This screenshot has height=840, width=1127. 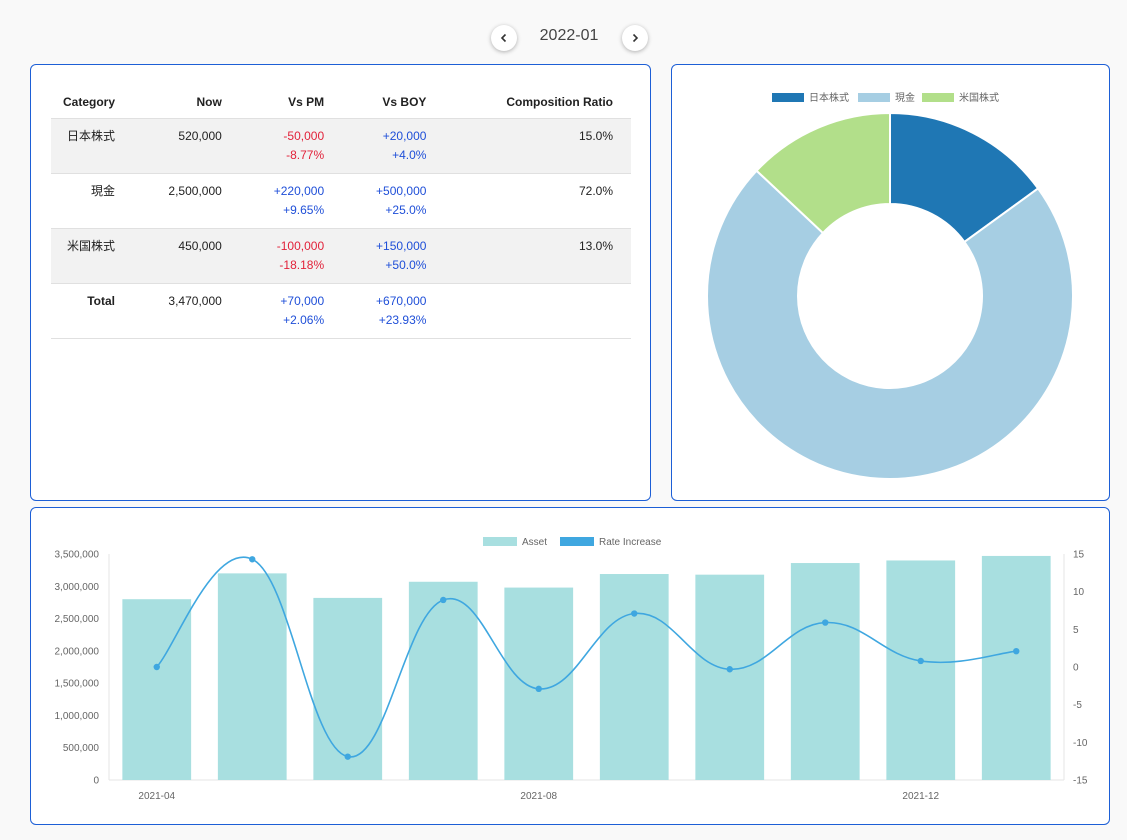 What do you see at coordinates (92, 201) in the screenshot?
I see `cell-category: 現金` at bounding box center [92, 201].